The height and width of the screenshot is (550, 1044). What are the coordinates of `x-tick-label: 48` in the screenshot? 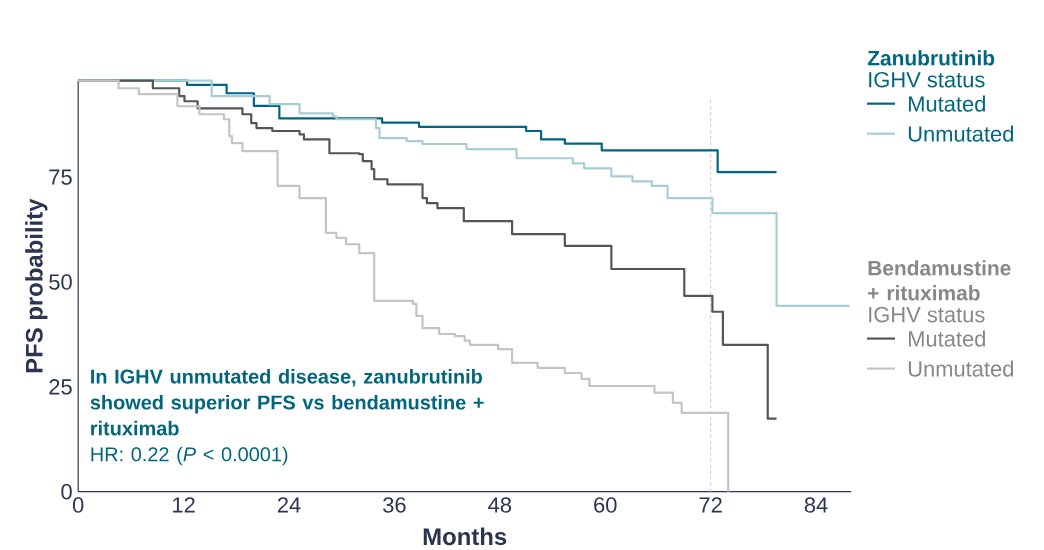 It's located at (500, 505).